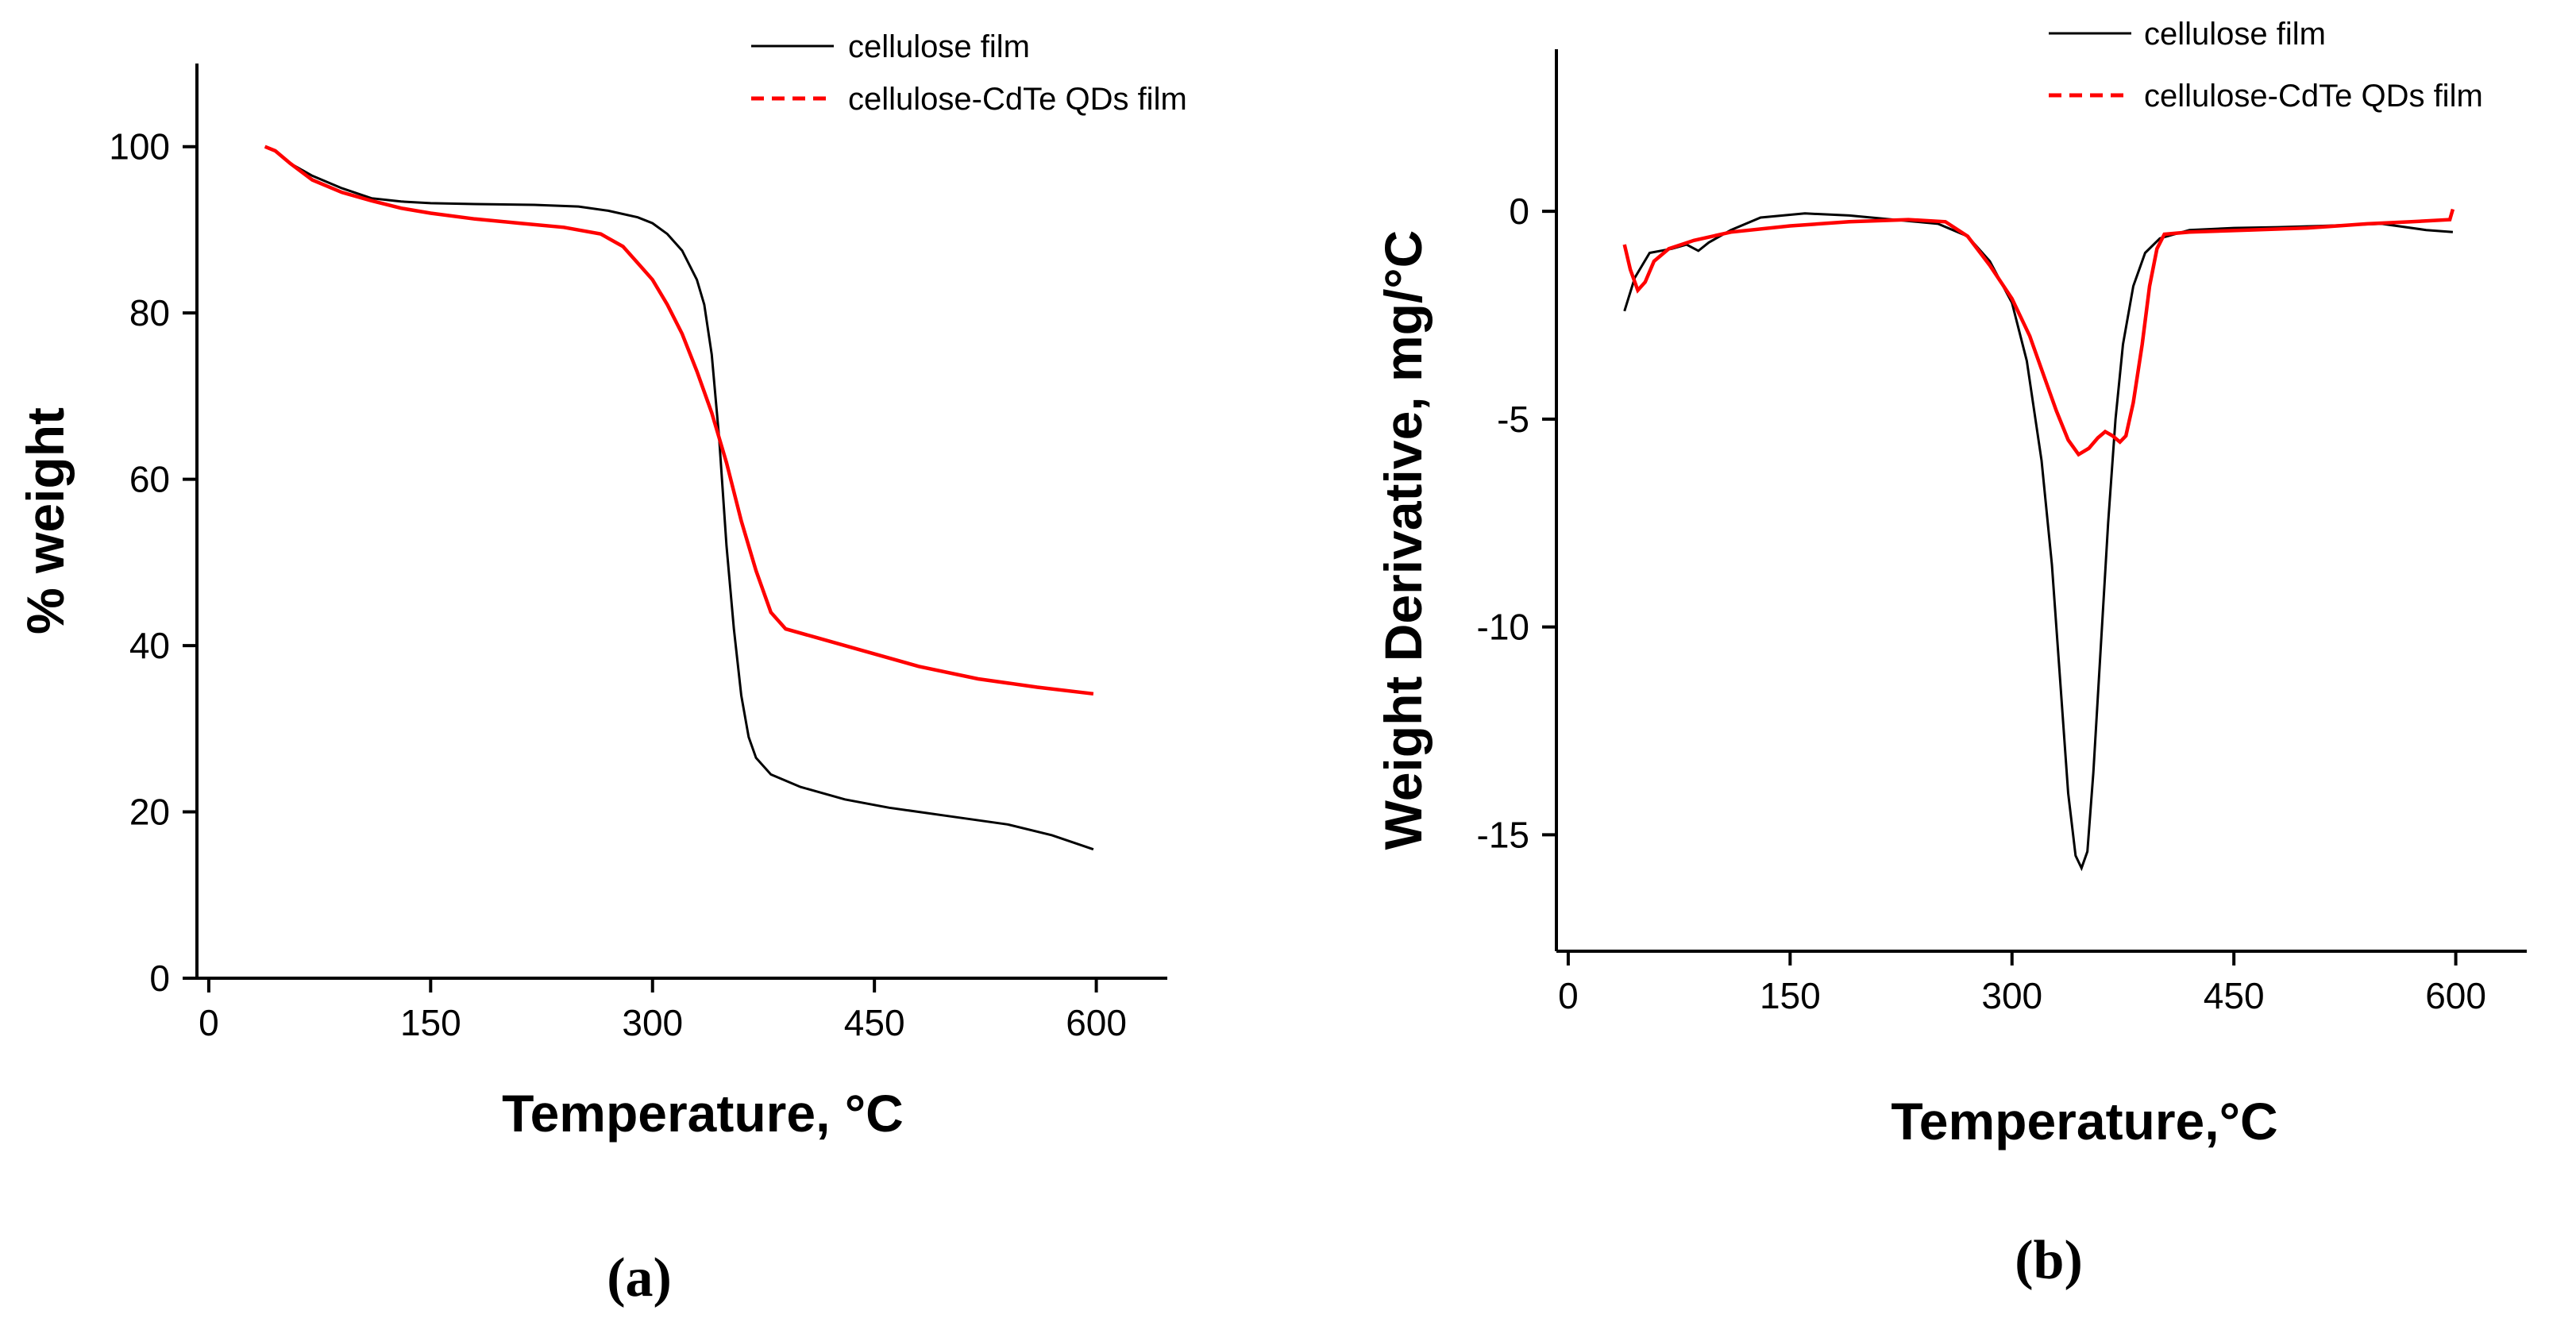 This screenshot has width=2576, height=1322. What do you see at coordinates (149, 812) in the screenshot?
I see `panel-a-y-tick-label: 20` at bounding box center [149, 812].